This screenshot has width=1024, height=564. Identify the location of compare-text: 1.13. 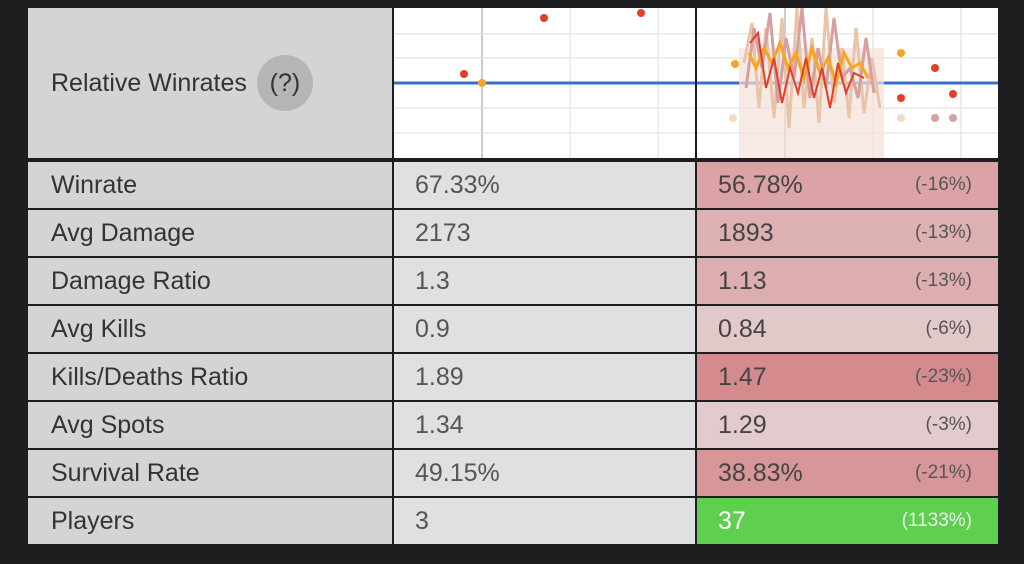
(742, 280).